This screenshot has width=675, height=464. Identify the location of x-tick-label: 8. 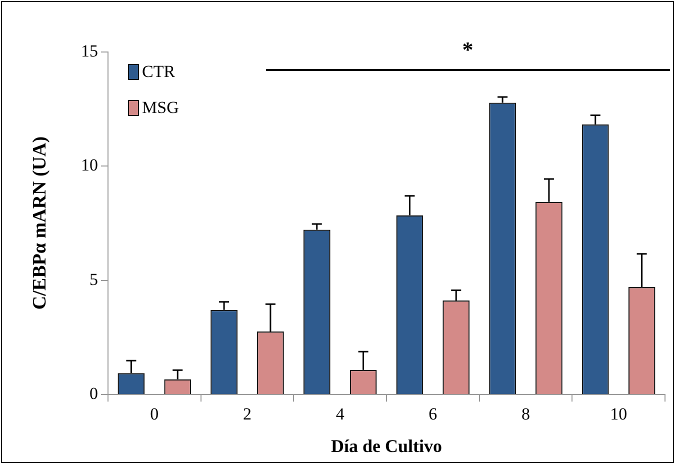
(526, 414).